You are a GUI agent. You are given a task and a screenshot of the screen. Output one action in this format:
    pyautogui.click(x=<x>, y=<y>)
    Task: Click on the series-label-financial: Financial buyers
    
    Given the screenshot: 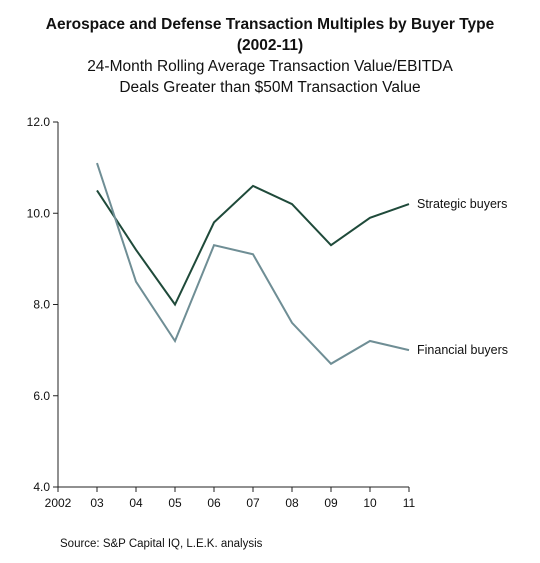 What is the action you would take?
    pyautogui.click(x=462, y=350)
    